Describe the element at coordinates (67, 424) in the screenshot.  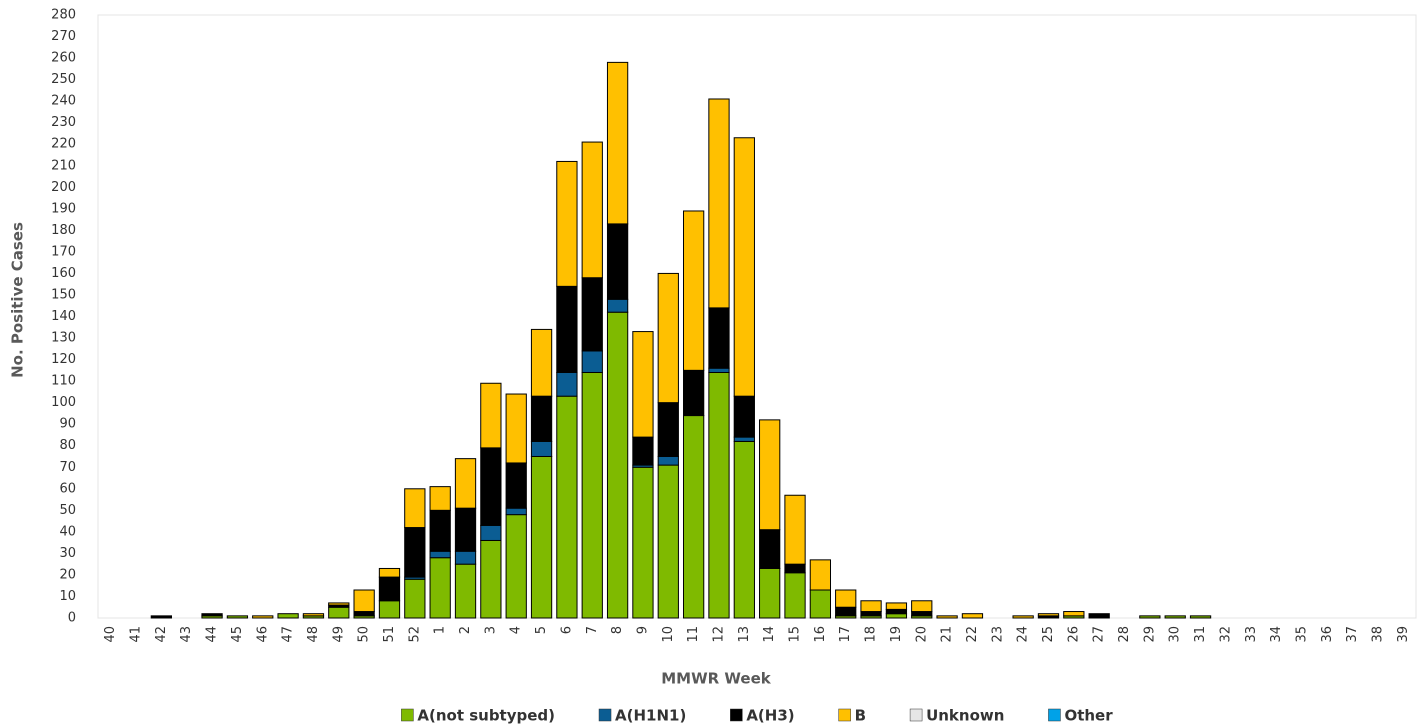
I see `y-tick-label: 90` at that location.